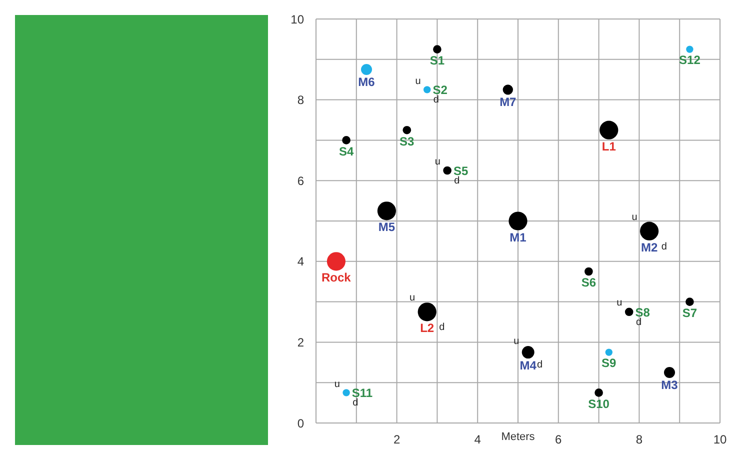 This screenshot has width=754, height=454. What do you see at coordinates (300, 342) in the screenshot?
I see `y-tick-label: 2` at bounding box center [300, 342].